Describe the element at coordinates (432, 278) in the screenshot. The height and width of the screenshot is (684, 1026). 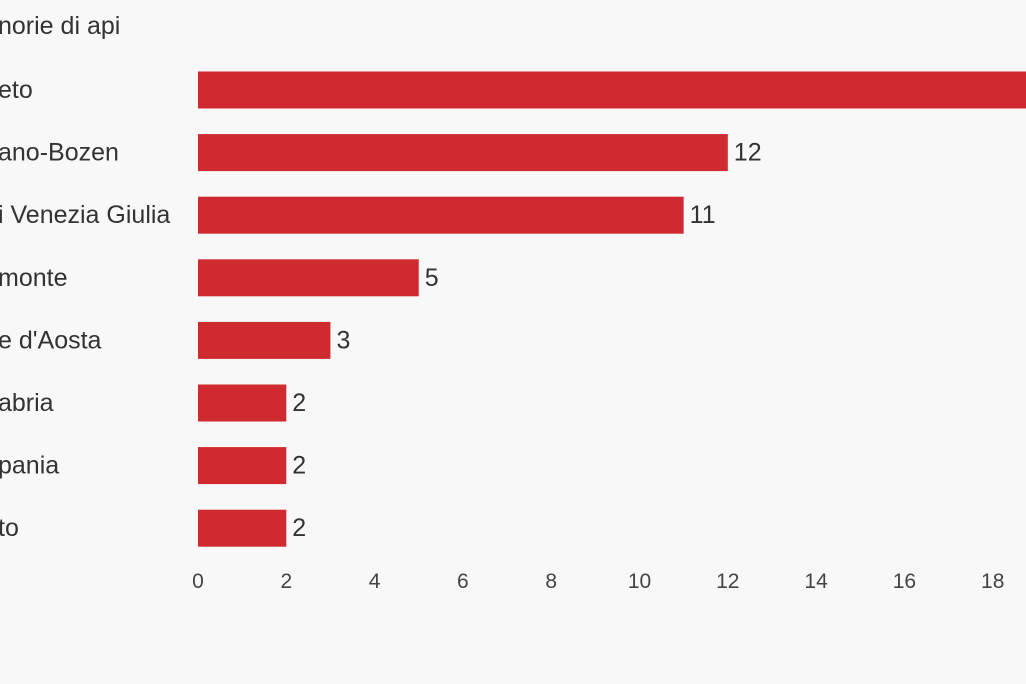
I see `value-label: 5` at that location.